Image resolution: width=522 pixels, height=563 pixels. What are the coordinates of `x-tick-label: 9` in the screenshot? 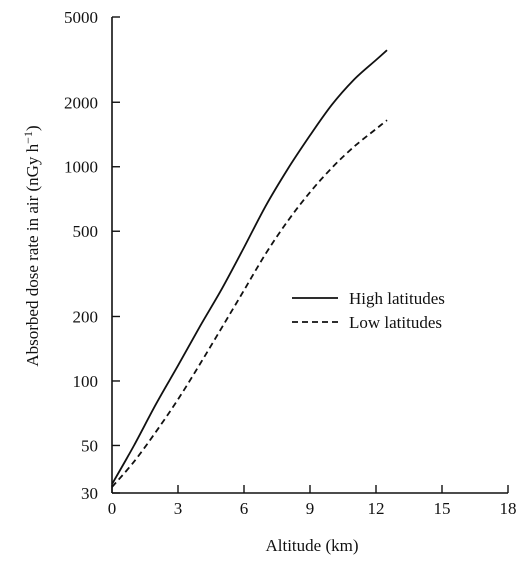 It's located at (310, 508).